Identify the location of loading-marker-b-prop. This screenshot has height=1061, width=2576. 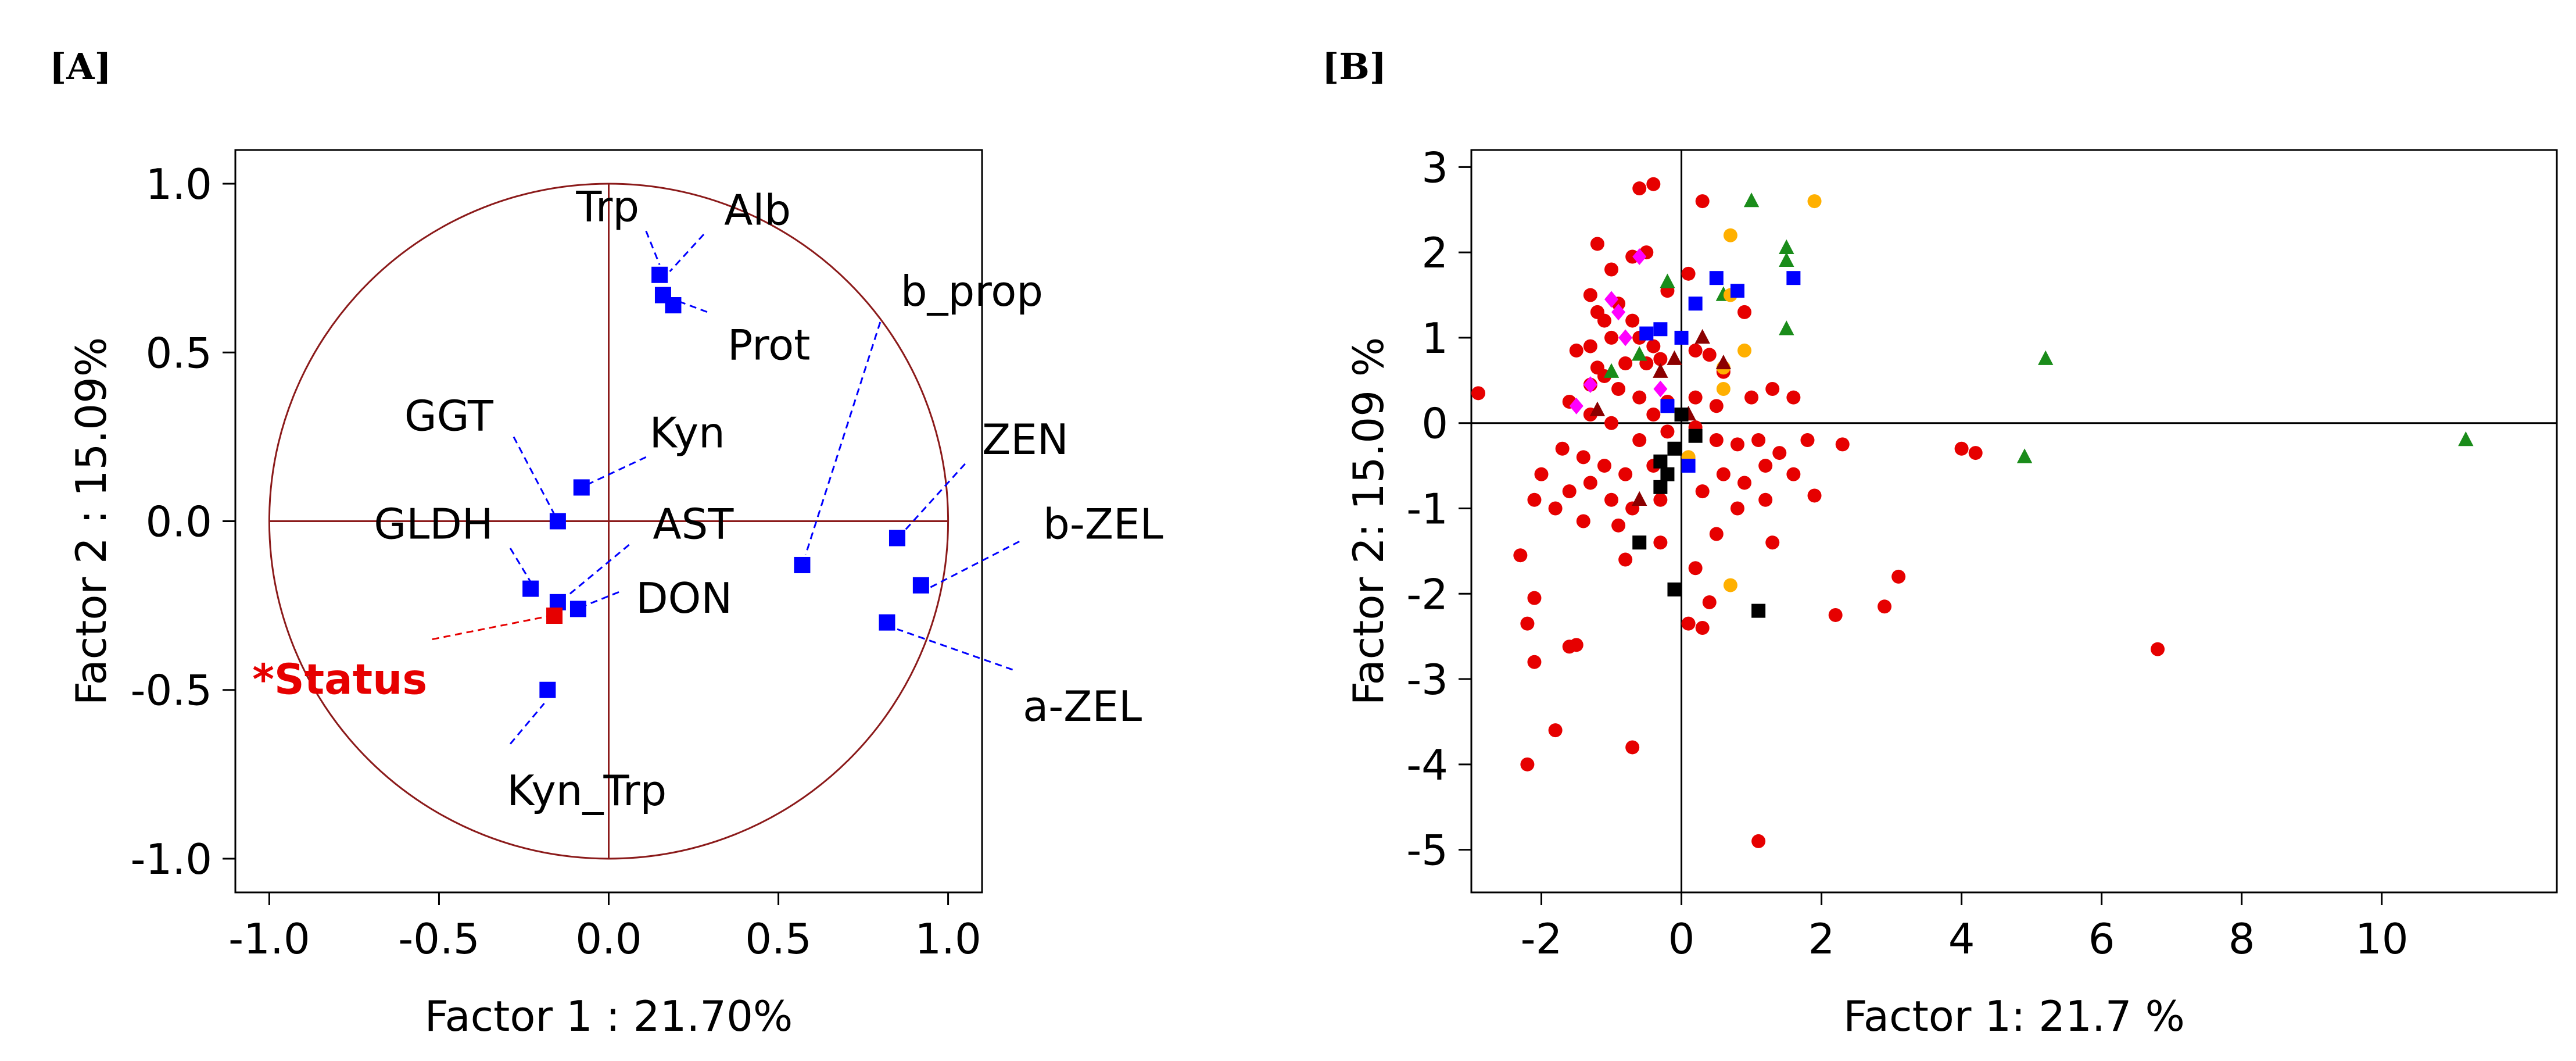
(802, 564).